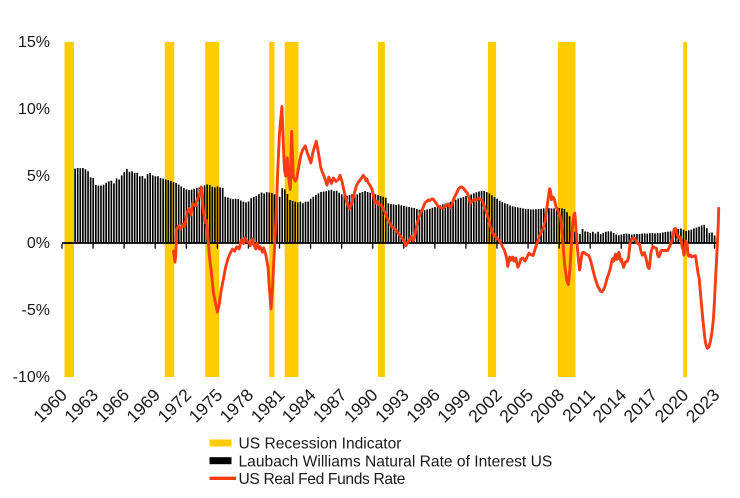  What do you see at coordinates (34, 42) in the screenshot?
I see `svg-text: 15%` at bounding box center [34, 42].